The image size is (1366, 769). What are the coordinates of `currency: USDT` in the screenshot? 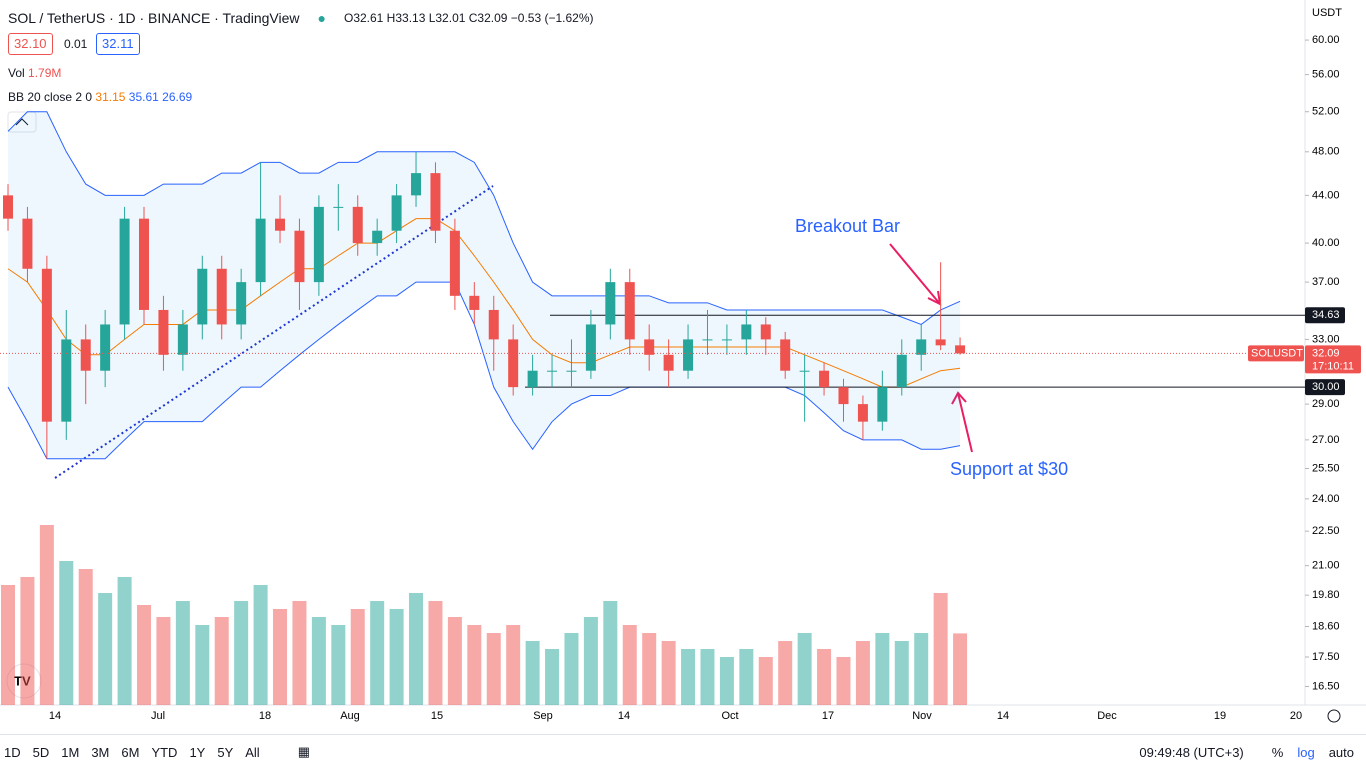 It's located at (1327, 13).